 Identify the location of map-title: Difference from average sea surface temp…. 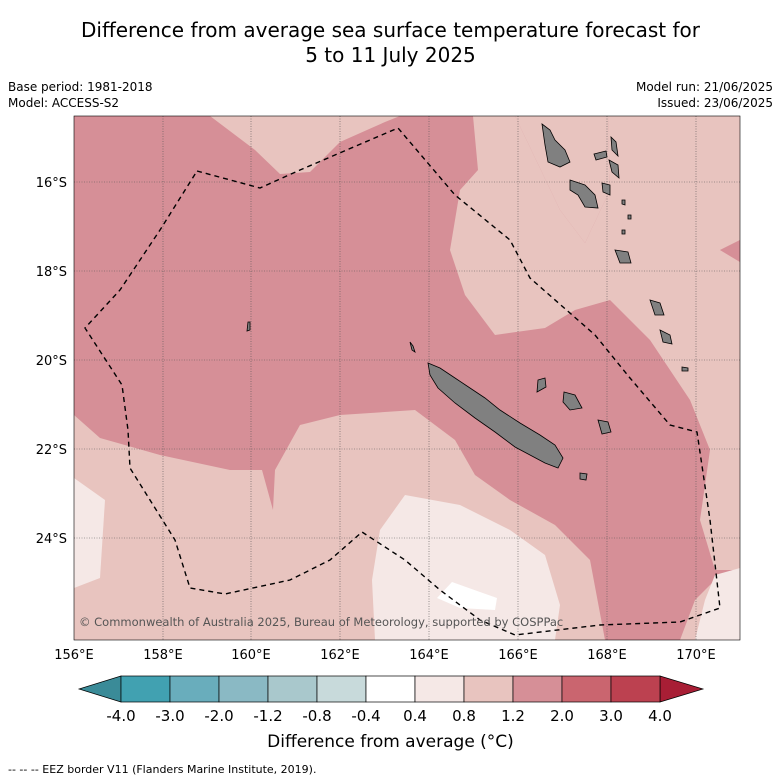
(390, 43).